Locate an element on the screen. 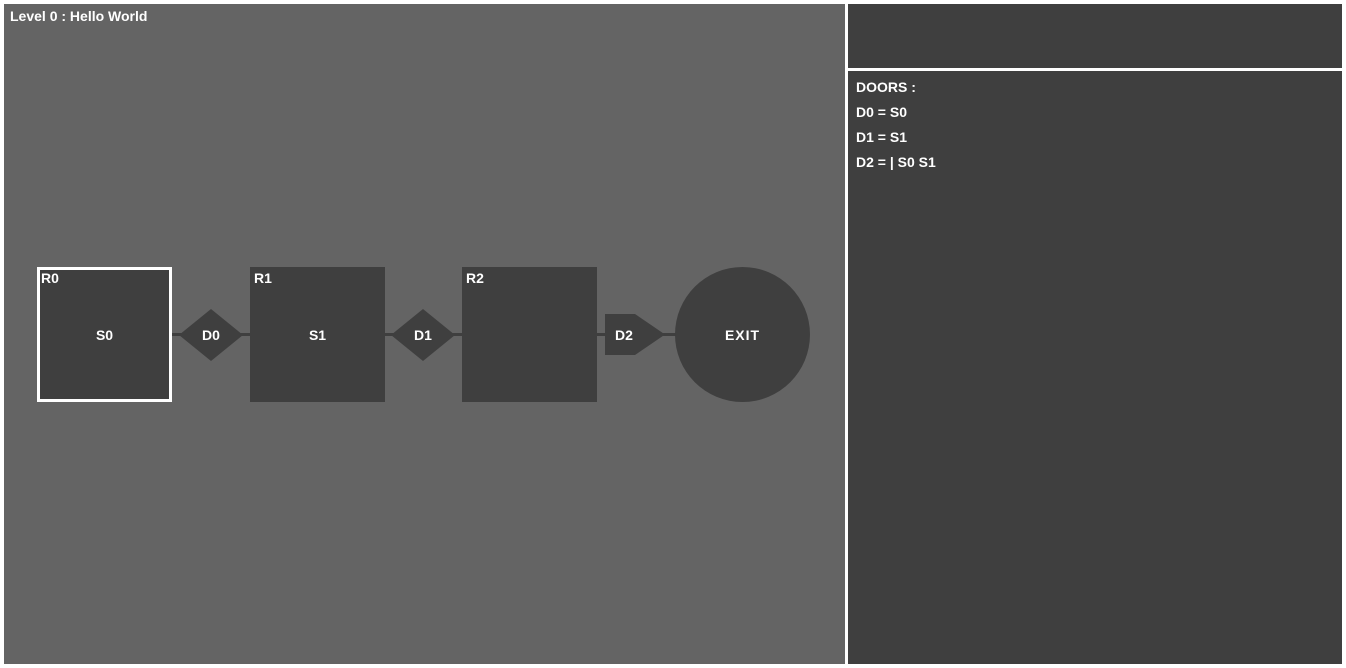 The height and width of the screenshot is (668, 1346). exit-label: EXIT is located at coordinates (742, 335).